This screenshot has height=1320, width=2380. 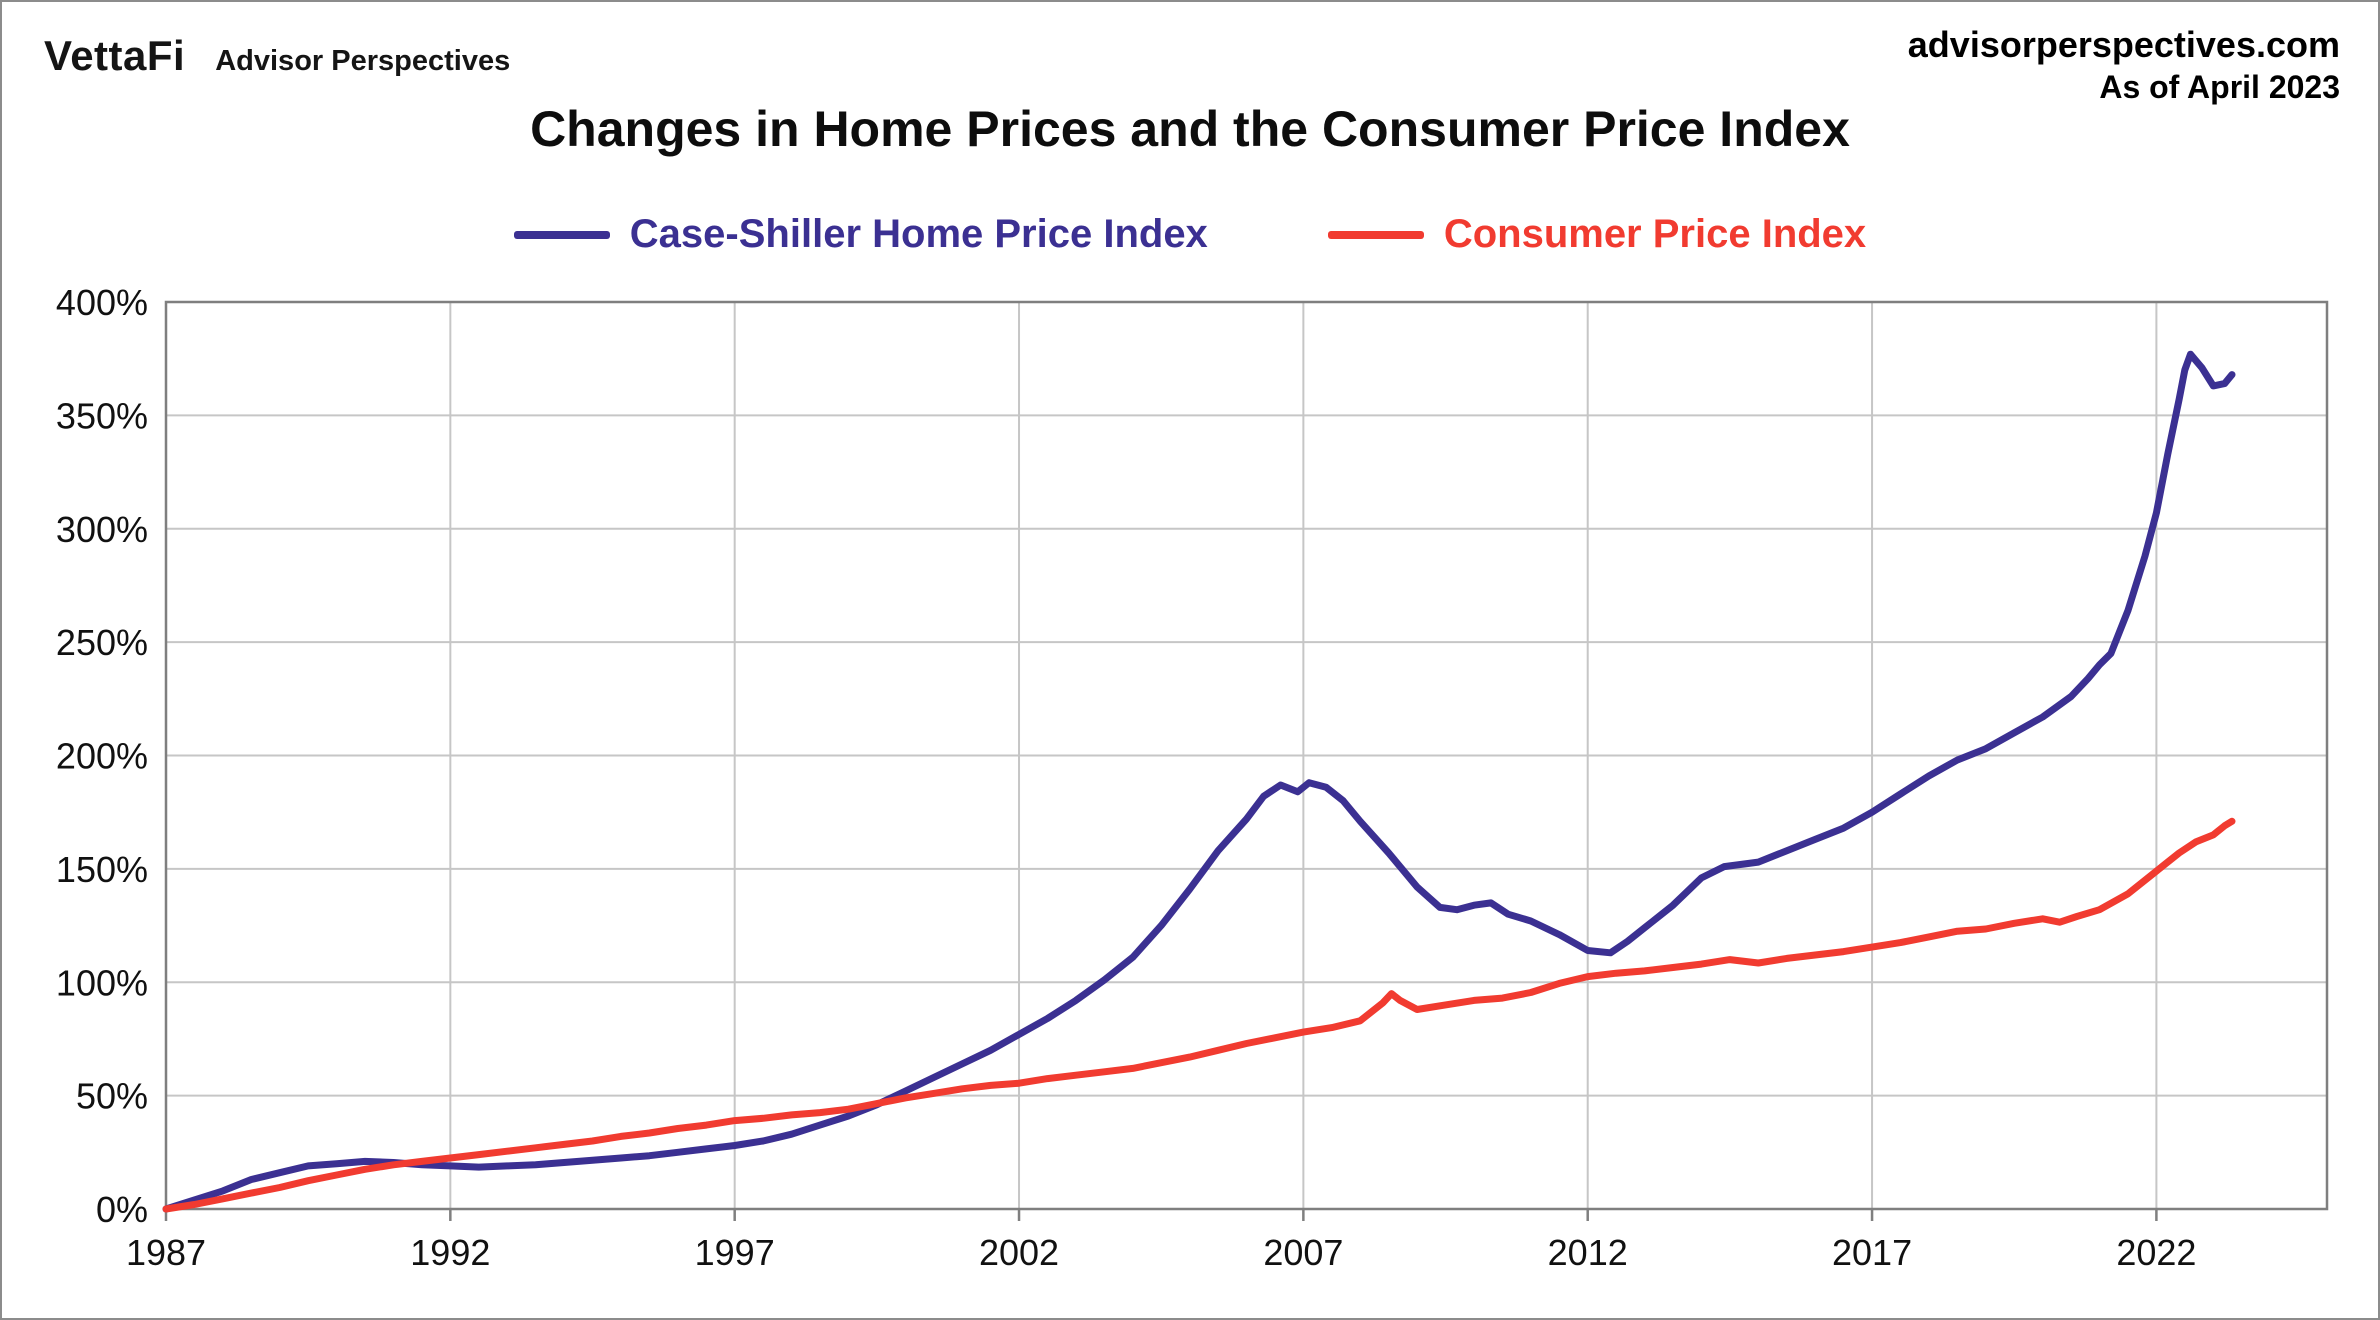 I want to click on x-tick-label: 2017, so click(x=1872, y=1252).